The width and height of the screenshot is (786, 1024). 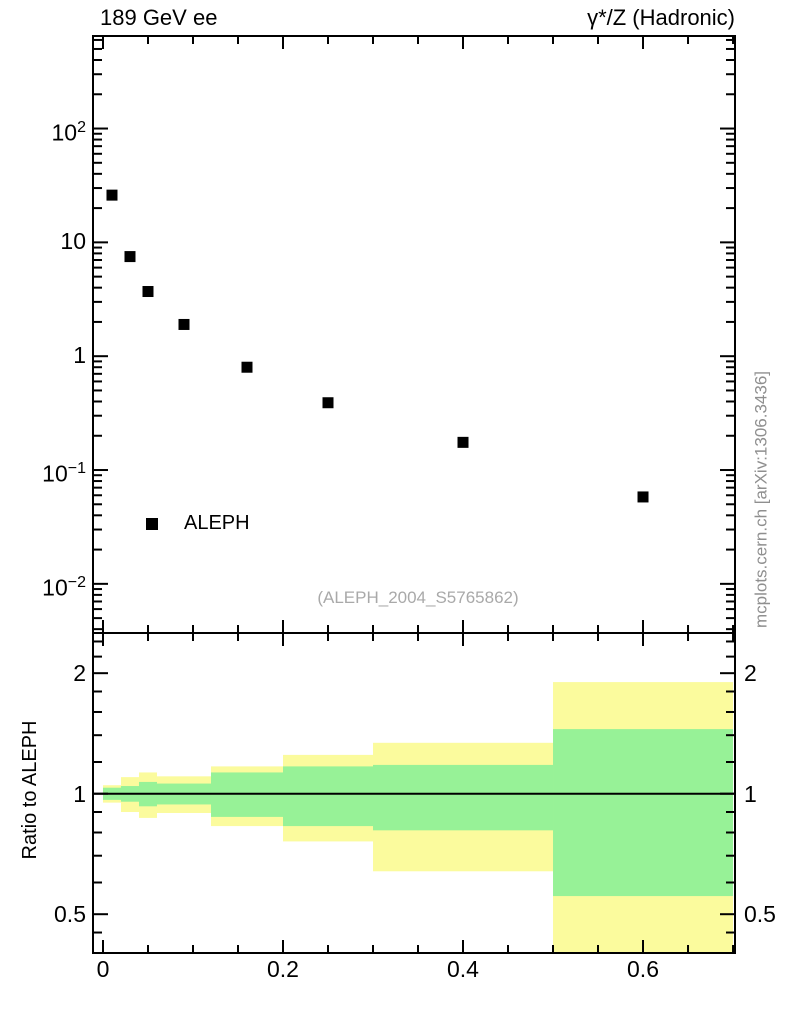 I want to click on x-tick-label: 0.4, so click(x=463, y=969).